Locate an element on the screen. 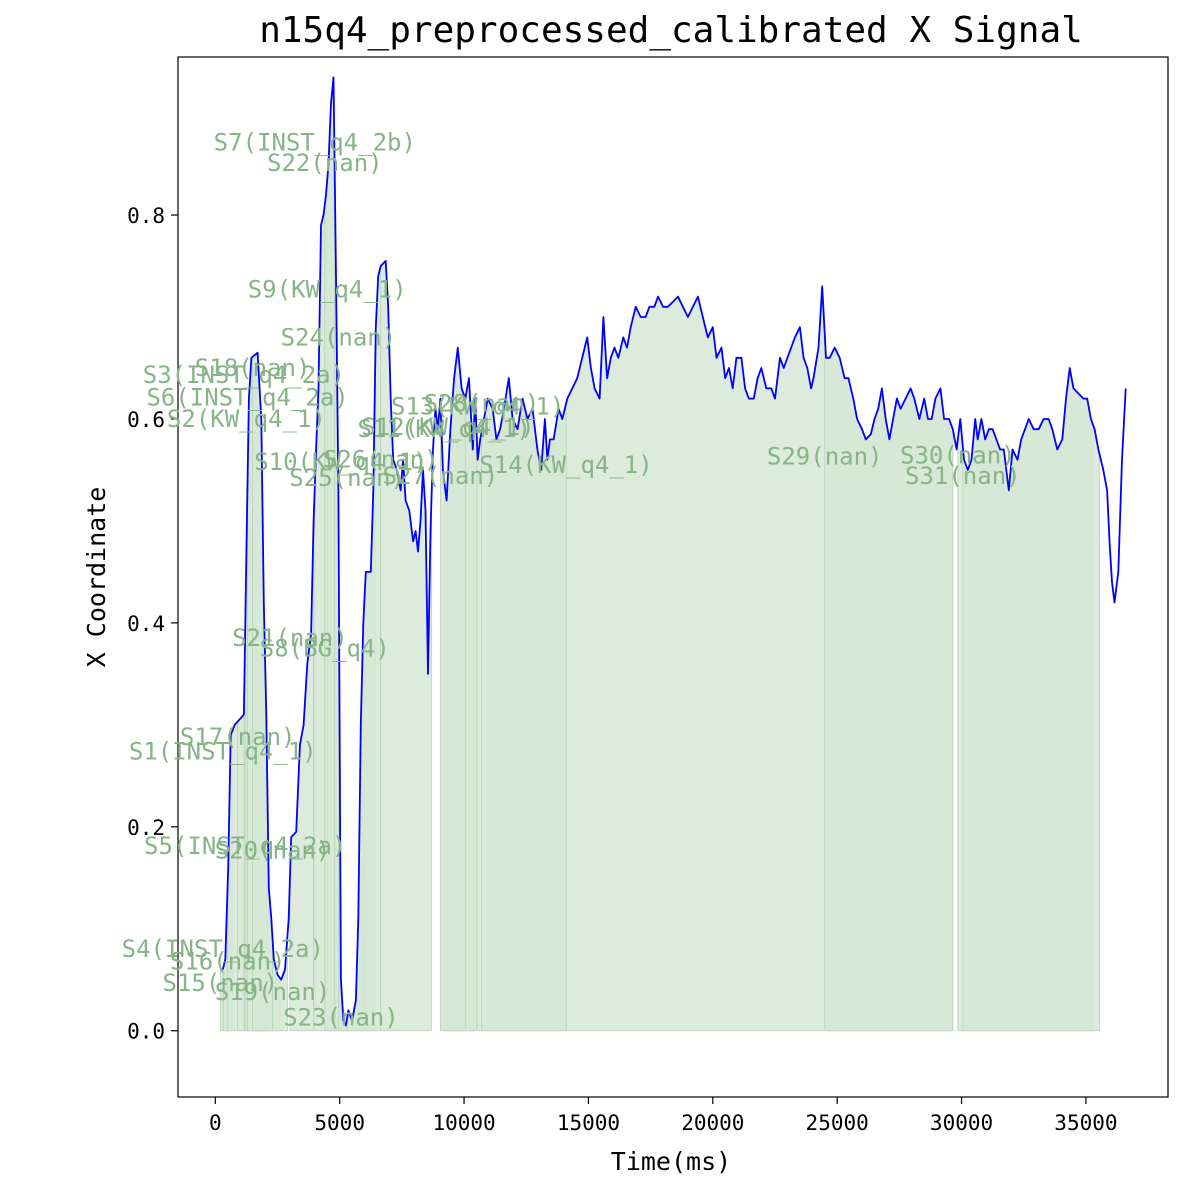 The image size is (1182, 1189). y-tick-label: 0.4 is located at coordinates (146, 624).